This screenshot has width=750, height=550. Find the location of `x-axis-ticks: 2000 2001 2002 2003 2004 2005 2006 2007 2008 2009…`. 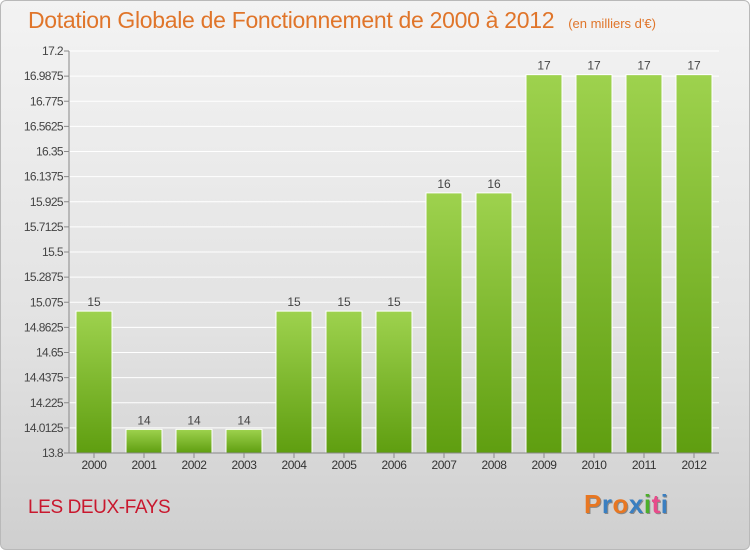

x-axis-ticks: 2000 2001 2002 2003 2004 2005 2006 2007 2008 2009… is located at coordinates (394, 462).